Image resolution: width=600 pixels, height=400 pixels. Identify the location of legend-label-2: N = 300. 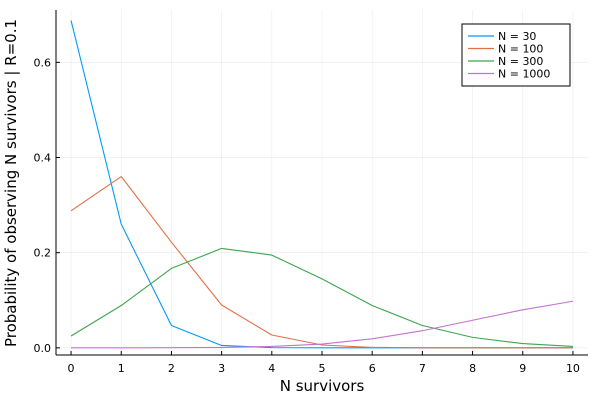
(520, 61).